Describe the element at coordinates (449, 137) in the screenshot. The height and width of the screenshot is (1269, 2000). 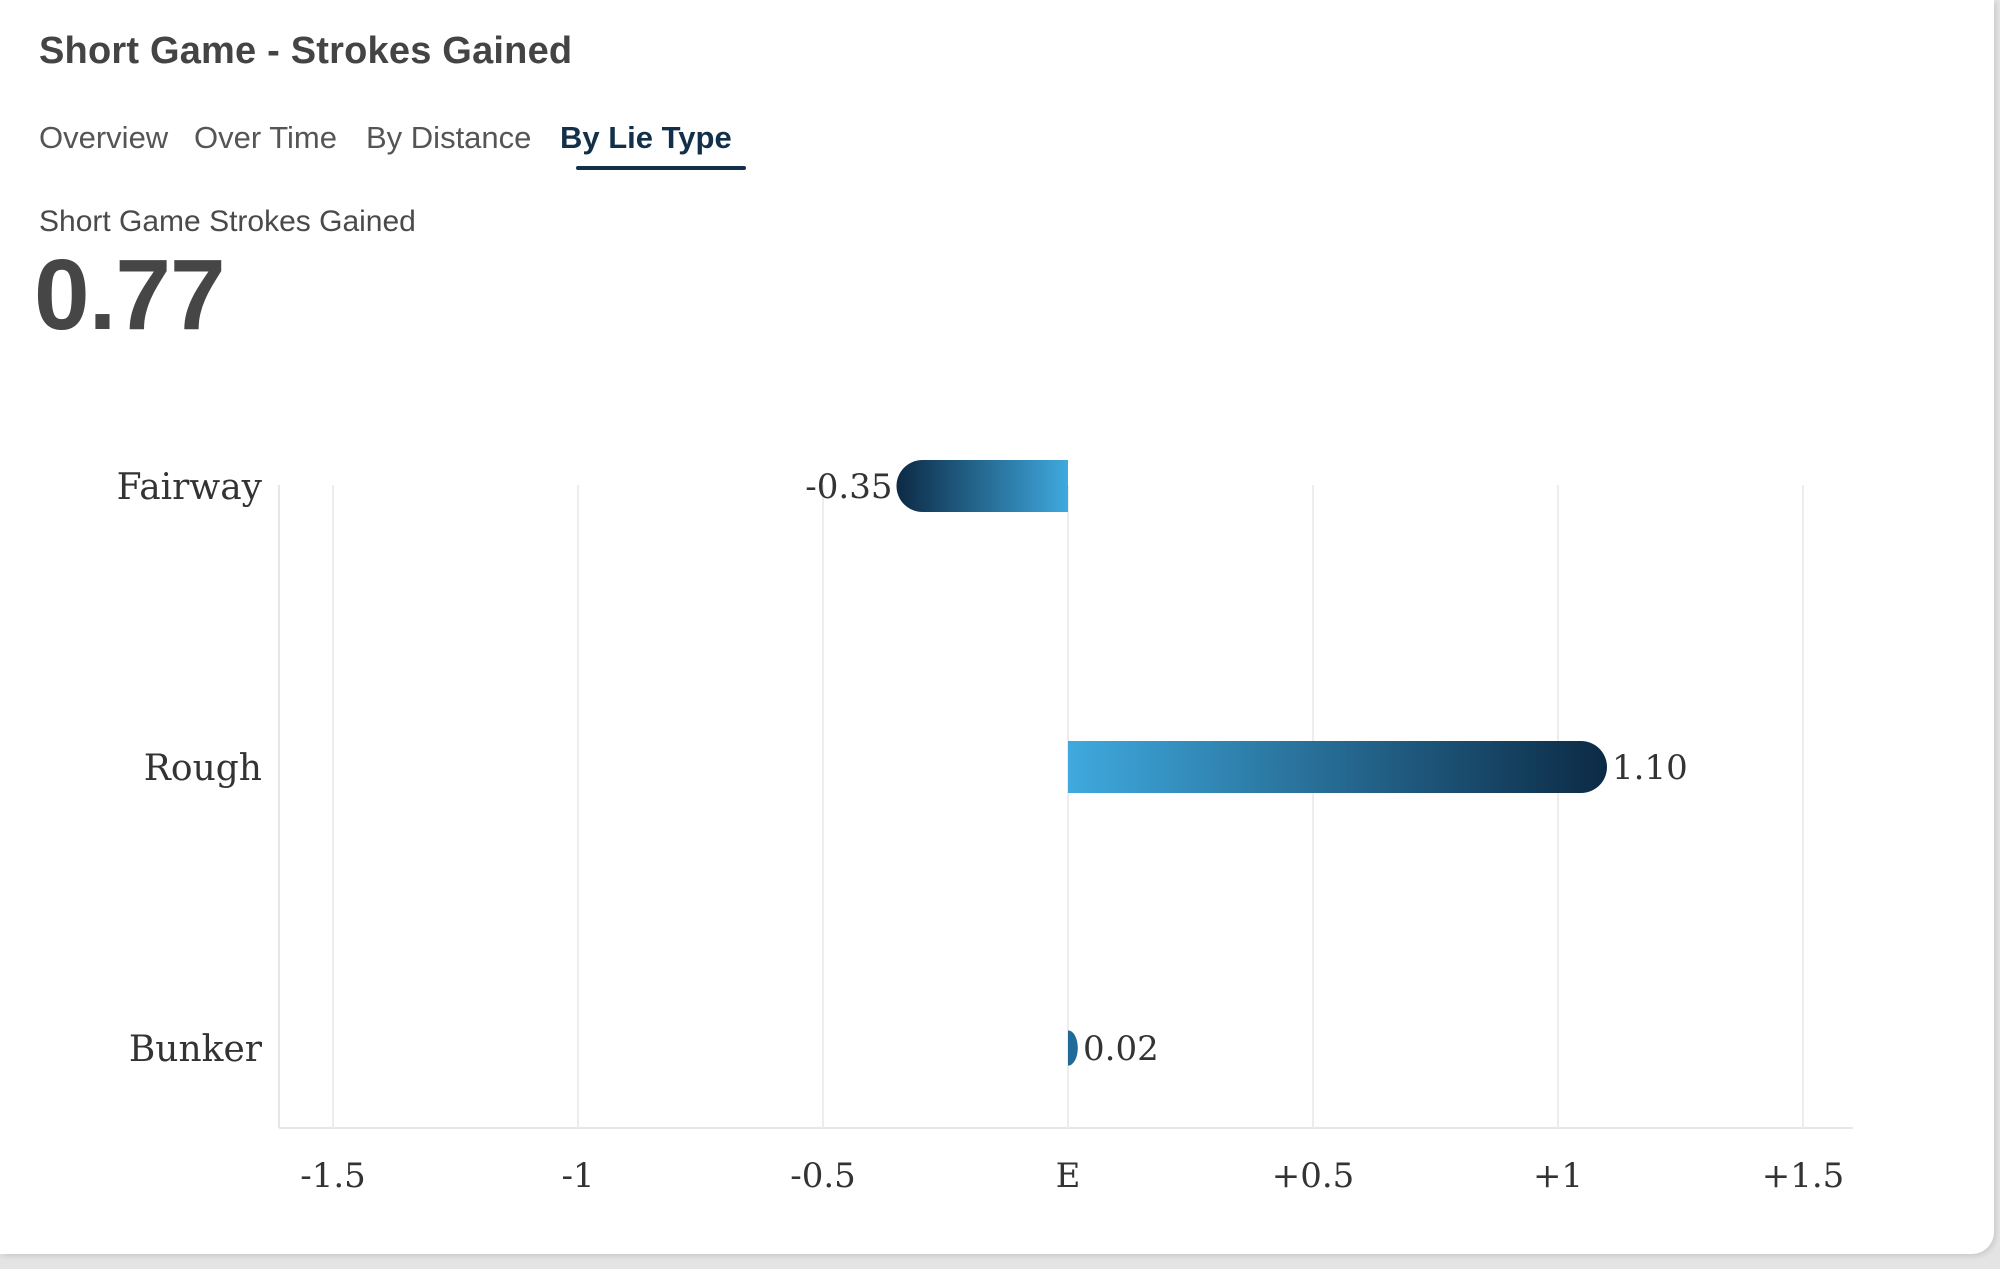
I see `tab-by-distance: By Distance` at that location.